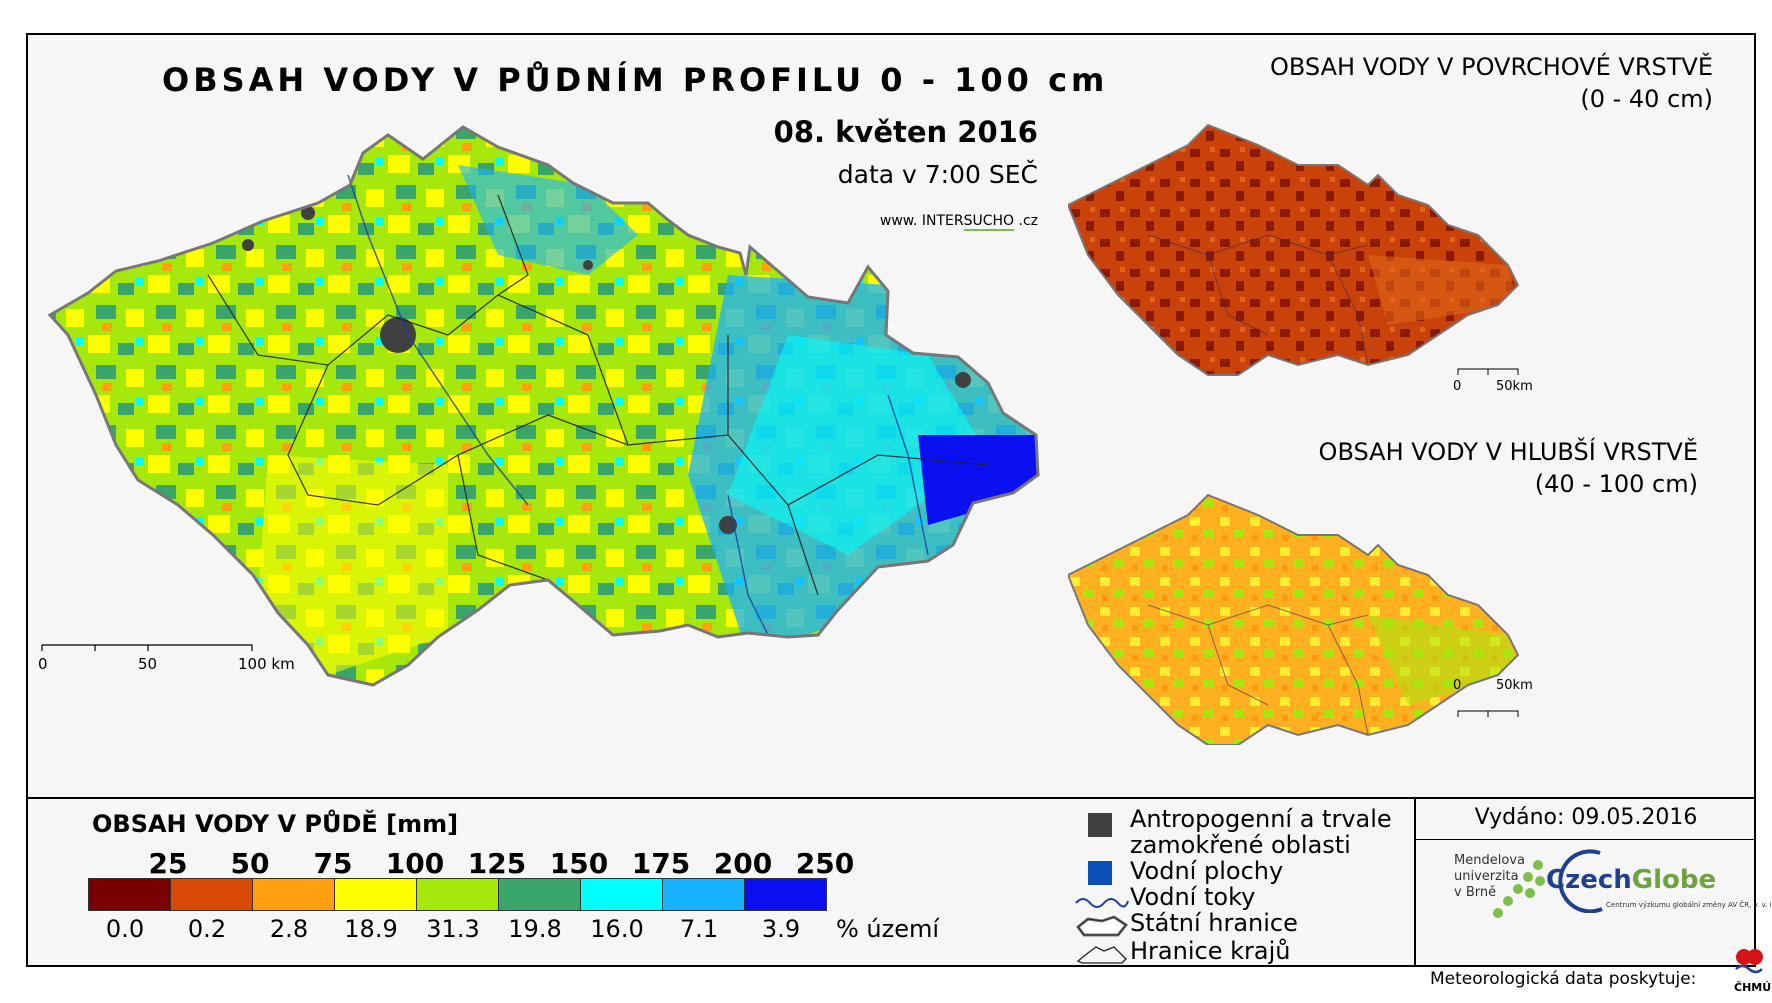  Describe the element at coordinates (168, 863) in the screenshot. I see `legend-tick: 25` at that location.